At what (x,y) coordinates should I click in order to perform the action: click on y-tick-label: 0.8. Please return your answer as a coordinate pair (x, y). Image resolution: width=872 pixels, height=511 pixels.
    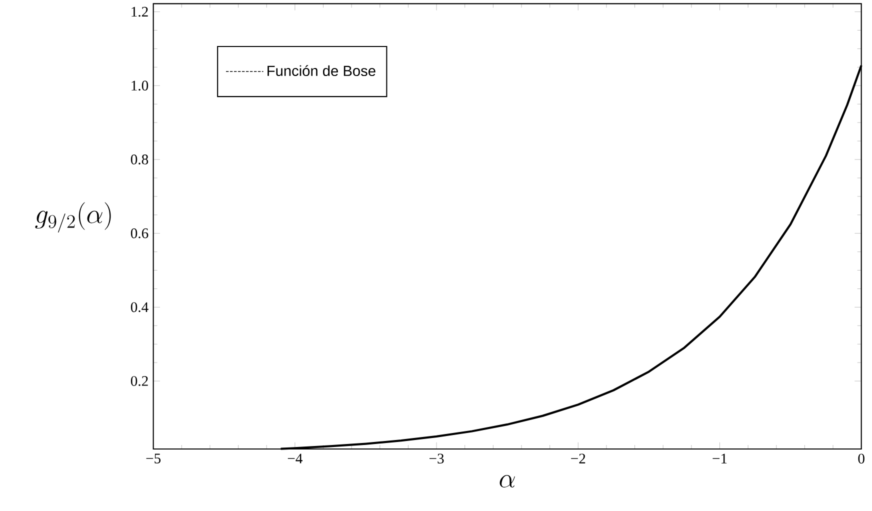
    Looking at the image, I should click on (139, 159).